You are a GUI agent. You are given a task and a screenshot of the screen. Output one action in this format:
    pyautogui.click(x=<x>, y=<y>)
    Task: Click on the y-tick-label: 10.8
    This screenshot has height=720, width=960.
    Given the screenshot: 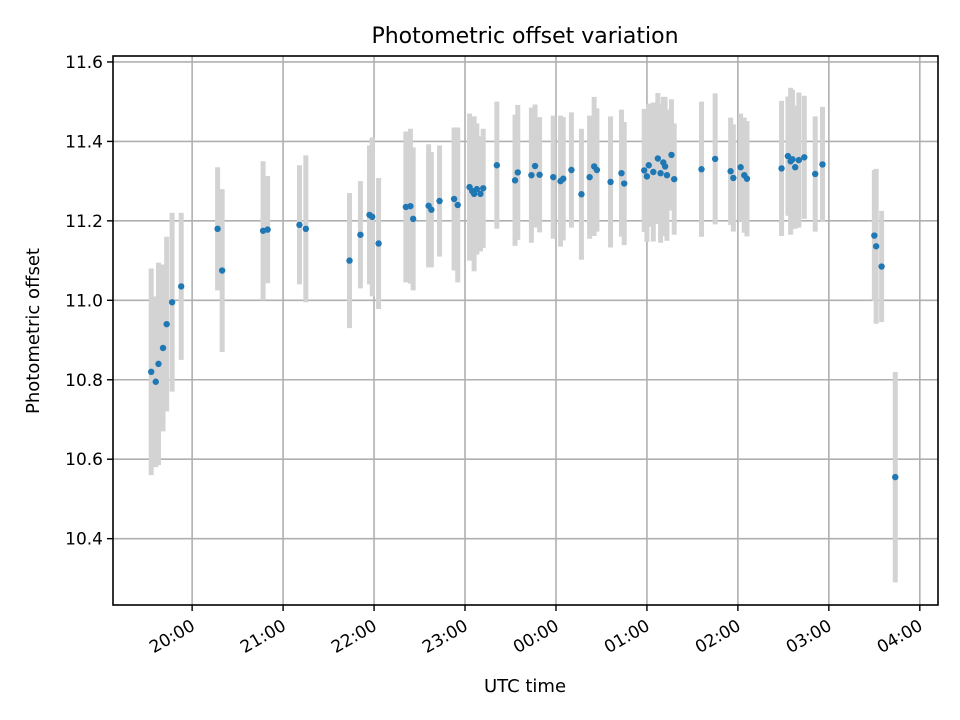 What is the action you would take?
    pyautogui.click(x=84, y=381)
    